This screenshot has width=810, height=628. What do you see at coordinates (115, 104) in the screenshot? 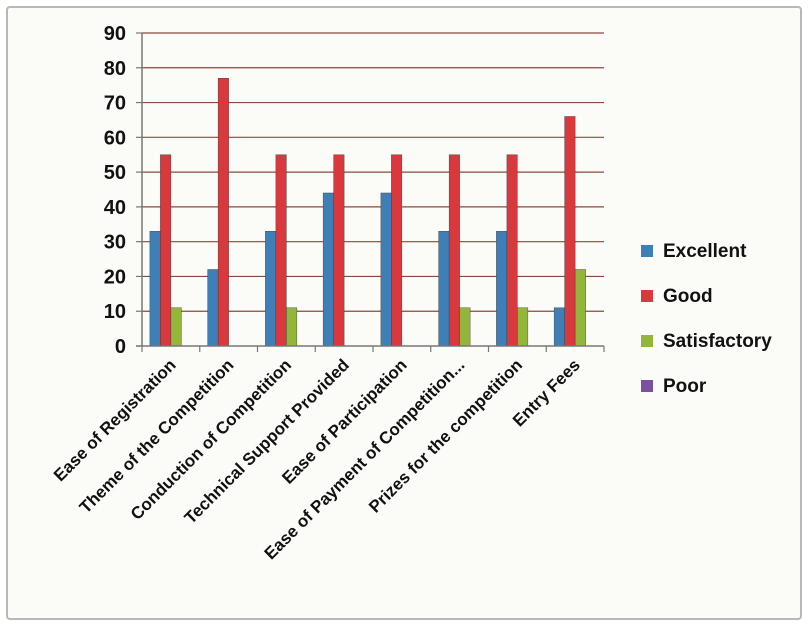
I see `y-tick-label: 70` at bounding box center [115, 104].